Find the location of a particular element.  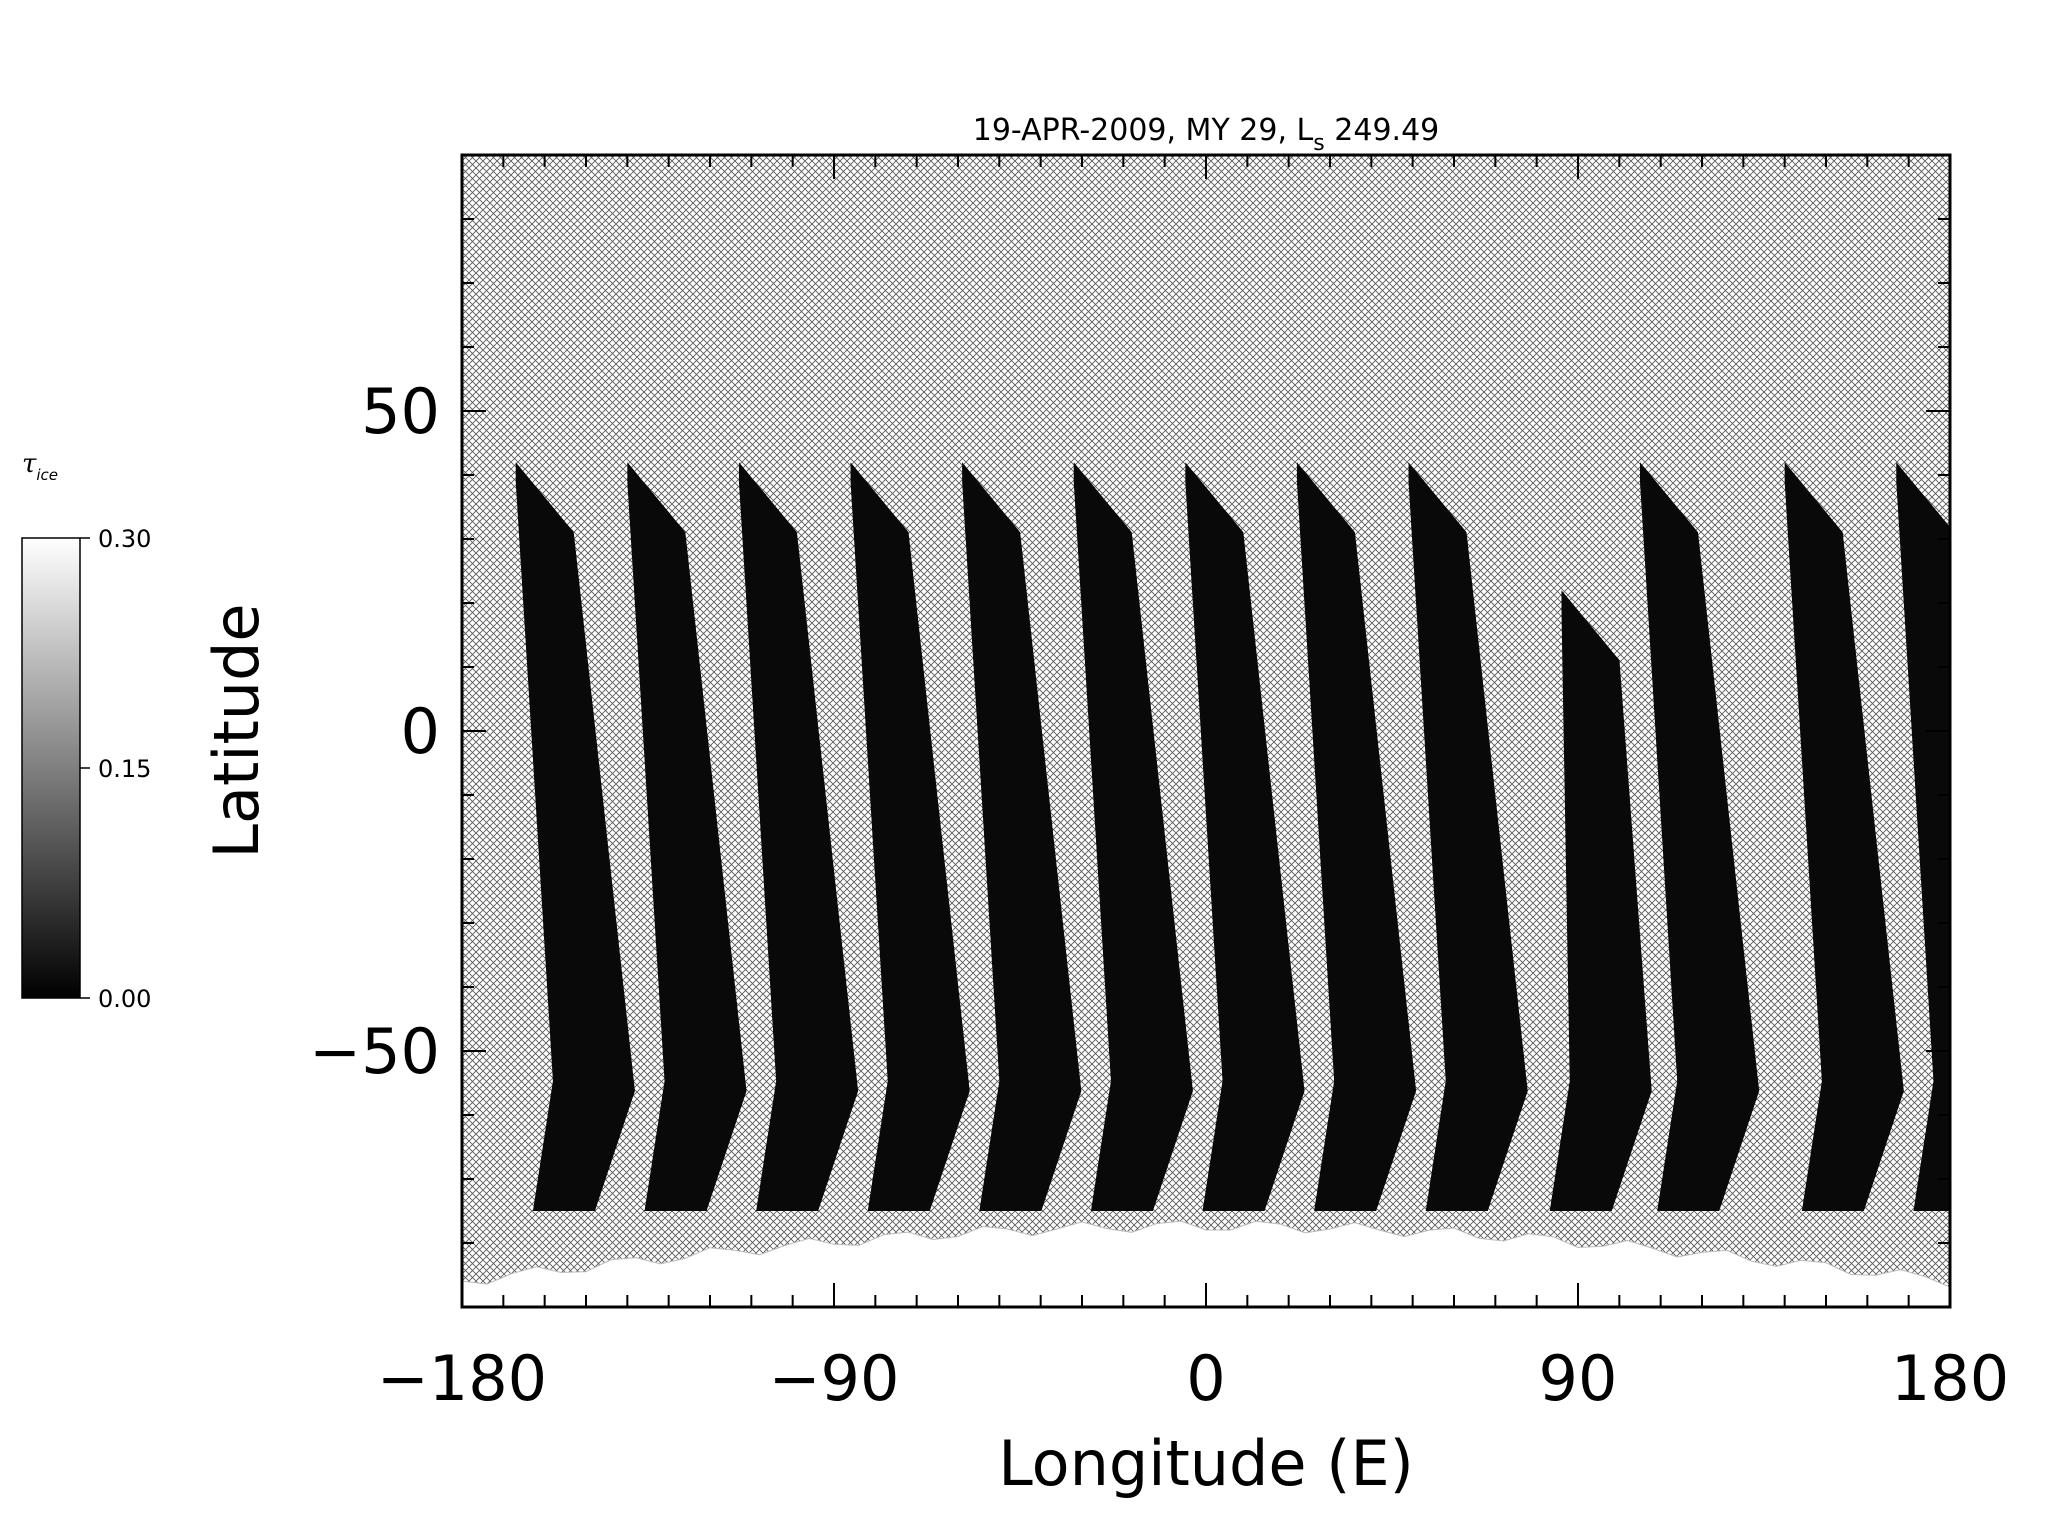

y-axis-title: Latitude is located at coordinates (236, 730).